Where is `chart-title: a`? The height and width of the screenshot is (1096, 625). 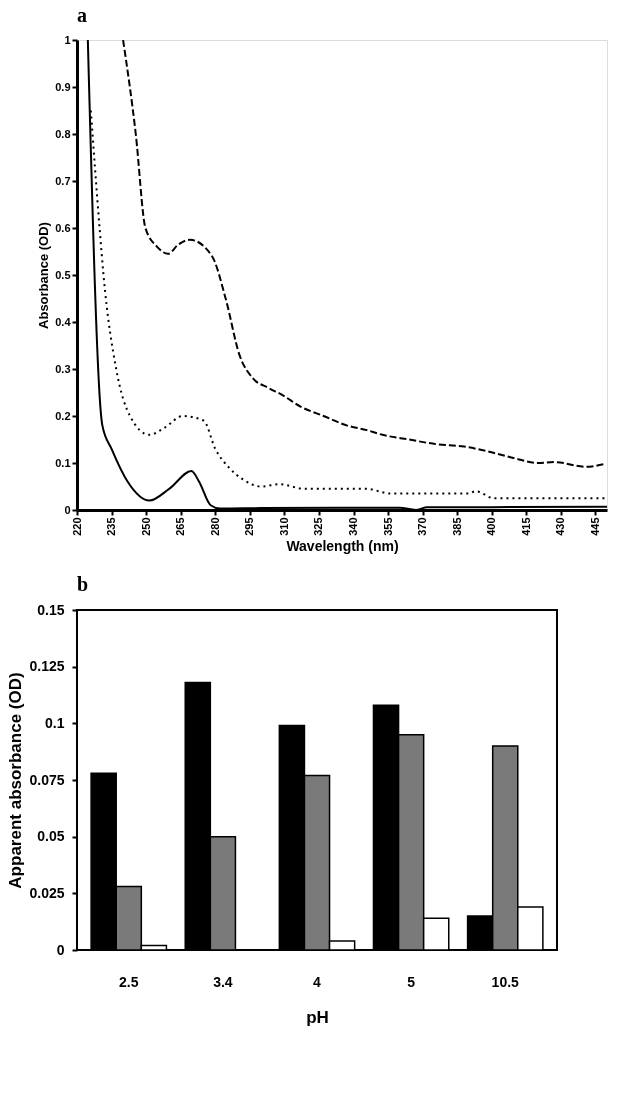 chart-title: a is located at coordinates (82, 15).